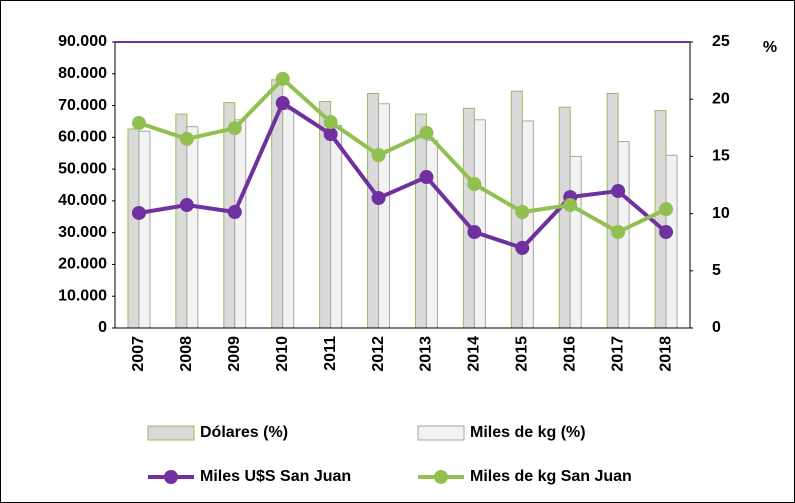 Image resolution: width=795 pixels, height=503 pixels. I want to click on y-tick-label: 60.000, so click(82, 137).